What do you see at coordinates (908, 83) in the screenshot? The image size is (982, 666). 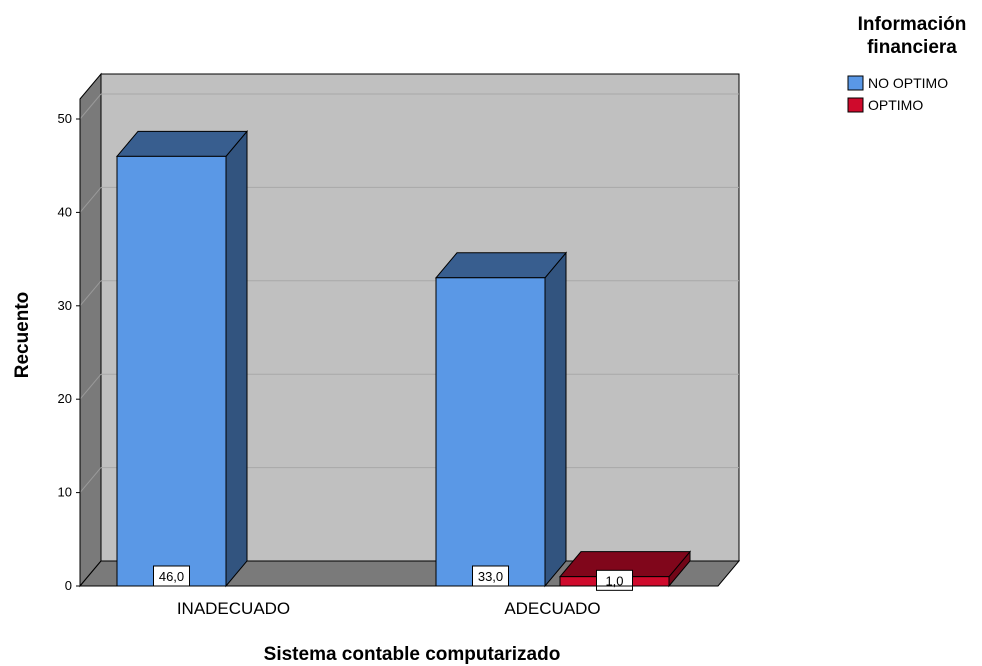 I see `legend-label: NO OPTIMO` at bounding box center [908, 83].